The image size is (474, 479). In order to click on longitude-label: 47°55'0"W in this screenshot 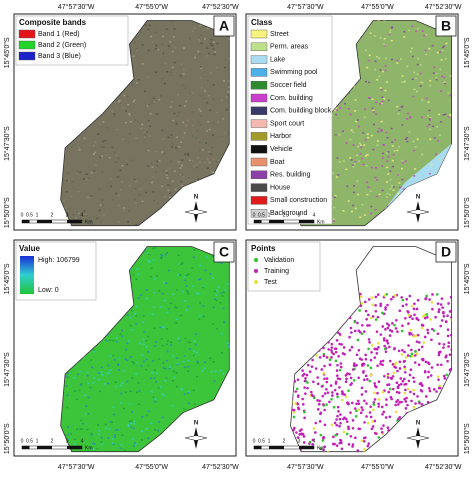, I will do `click(151, 467)`.